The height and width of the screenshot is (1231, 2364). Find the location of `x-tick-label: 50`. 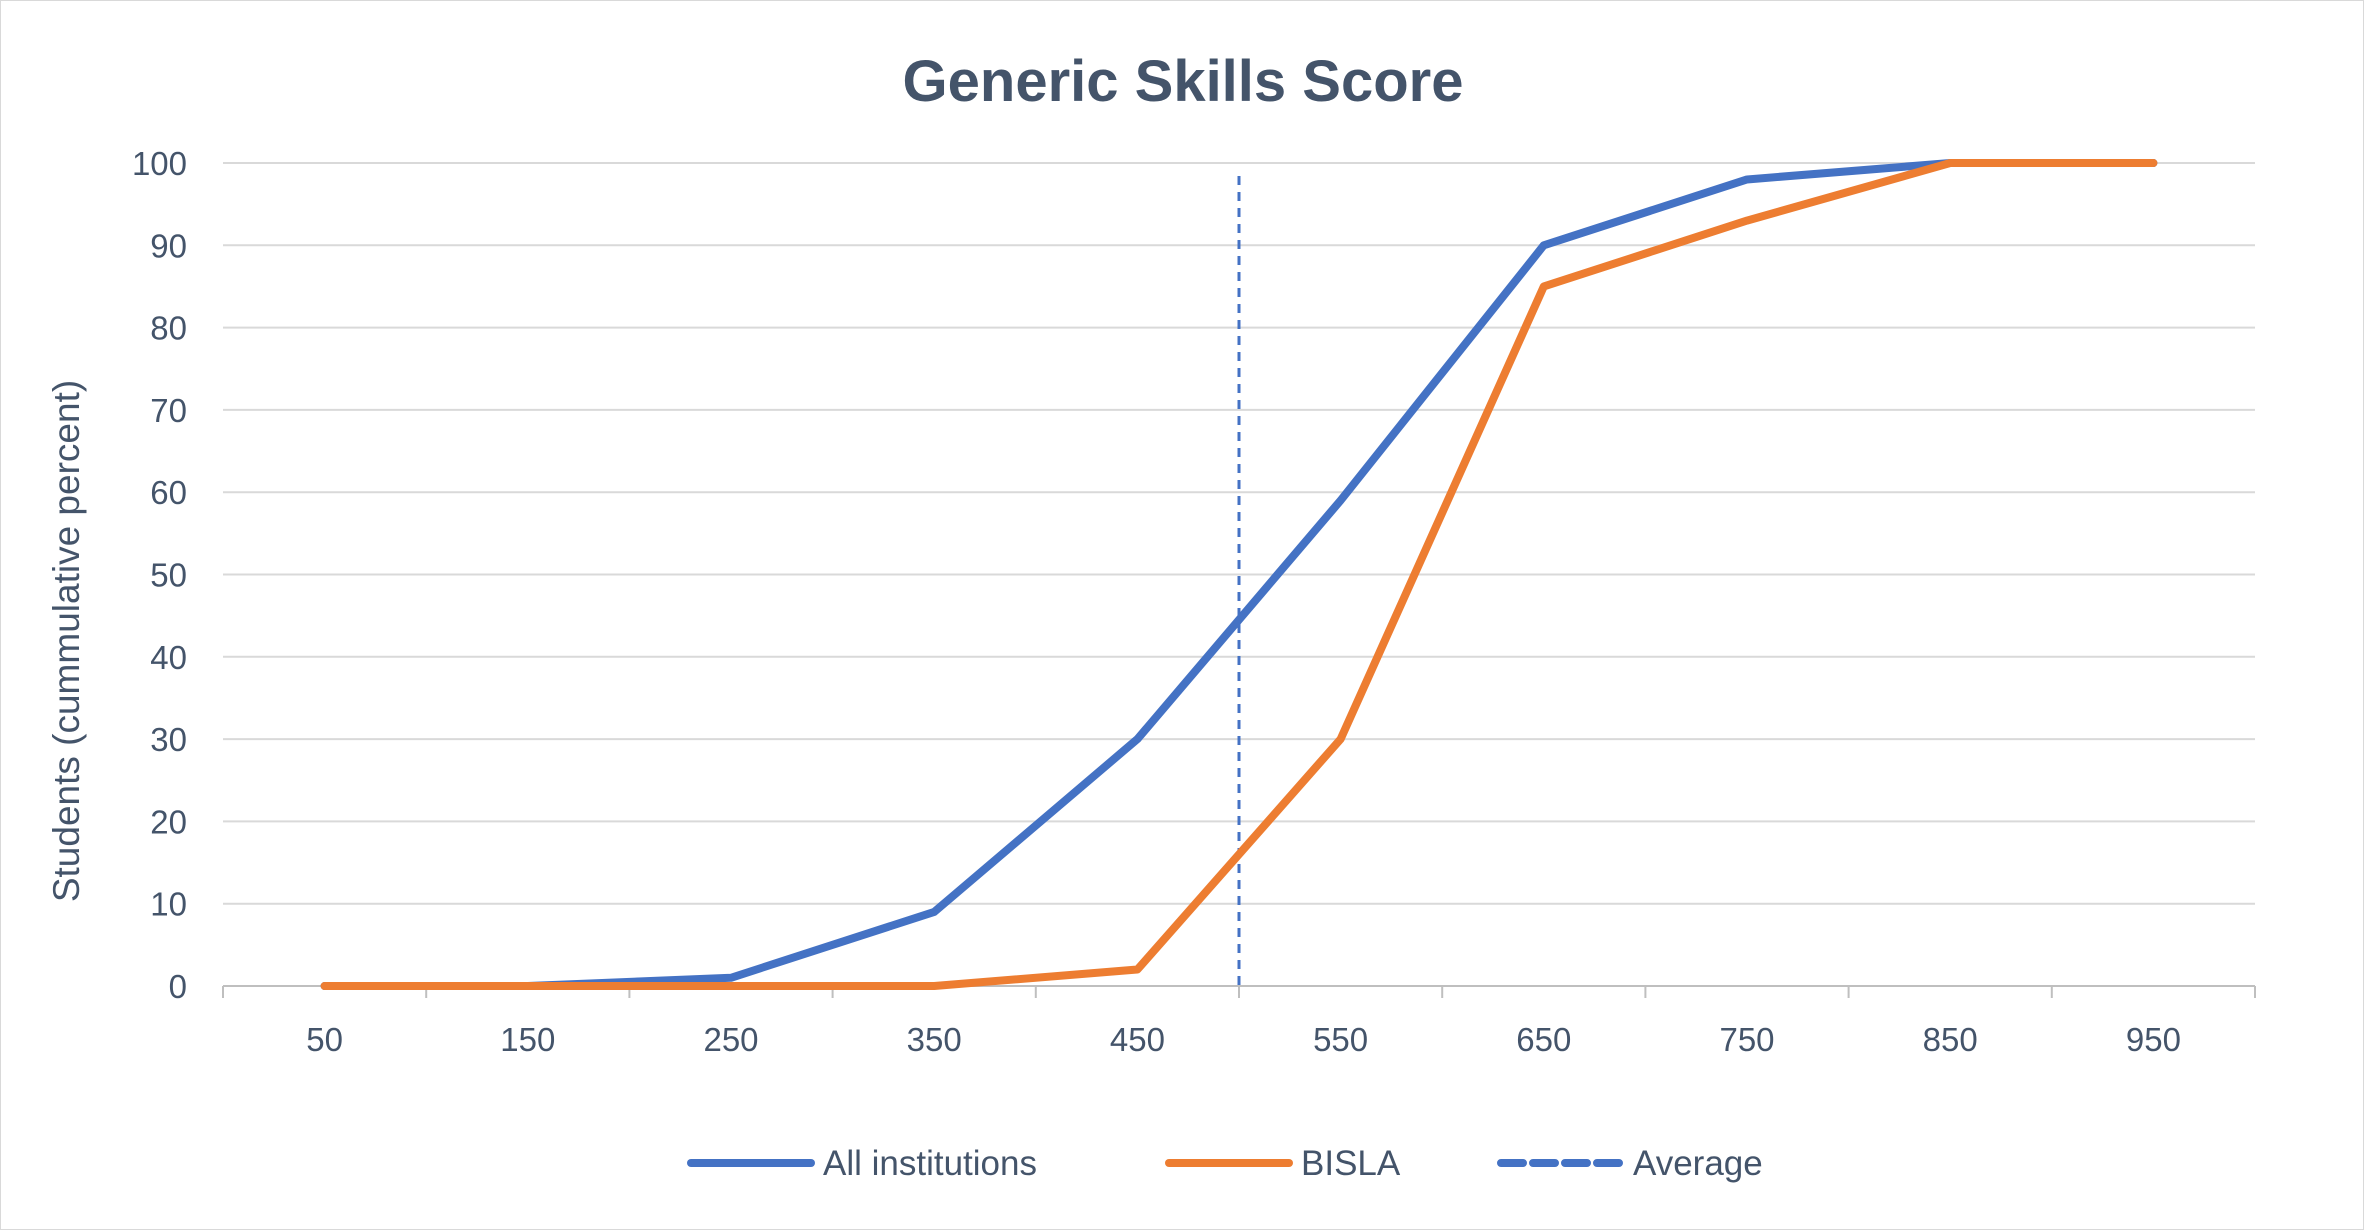

x-tick-label: 50 is located at coordinates (324, 1039).